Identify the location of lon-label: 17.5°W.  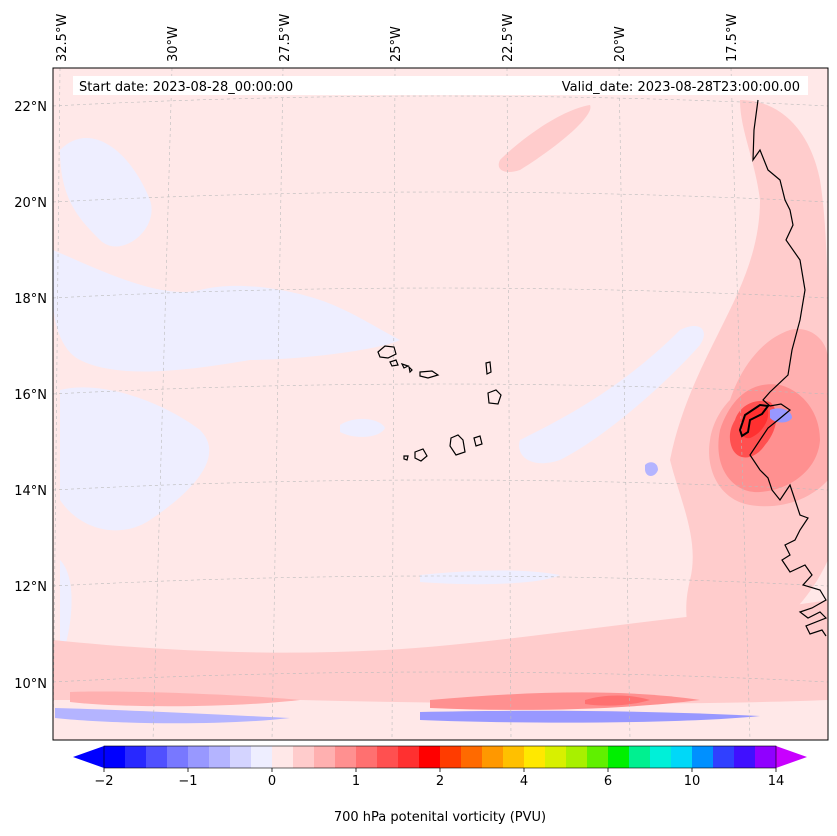
(732, 38).